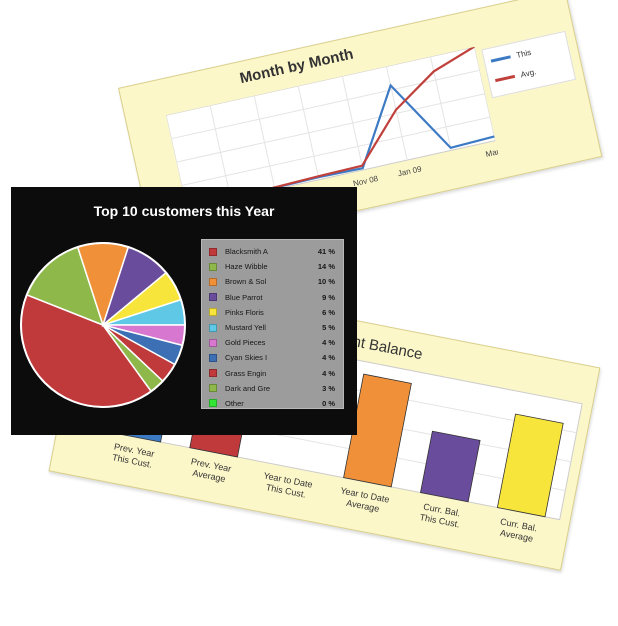 The image size is (618, 626). I want to click on pie-legend-item: Other 0 %, so click(272, 403).